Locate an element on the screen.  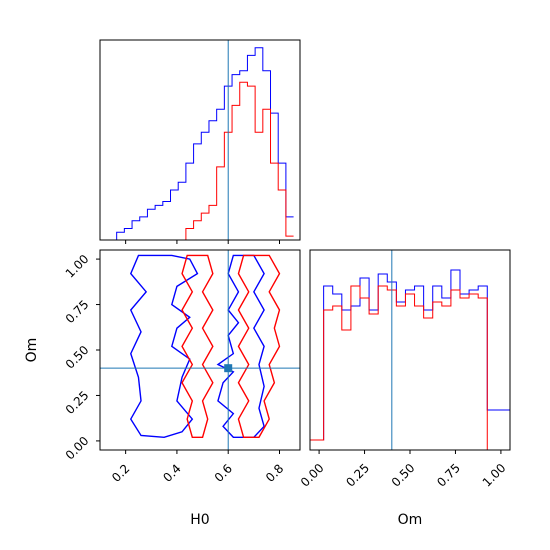
contour-ylabel: Om is located at coordinates (32, 350).